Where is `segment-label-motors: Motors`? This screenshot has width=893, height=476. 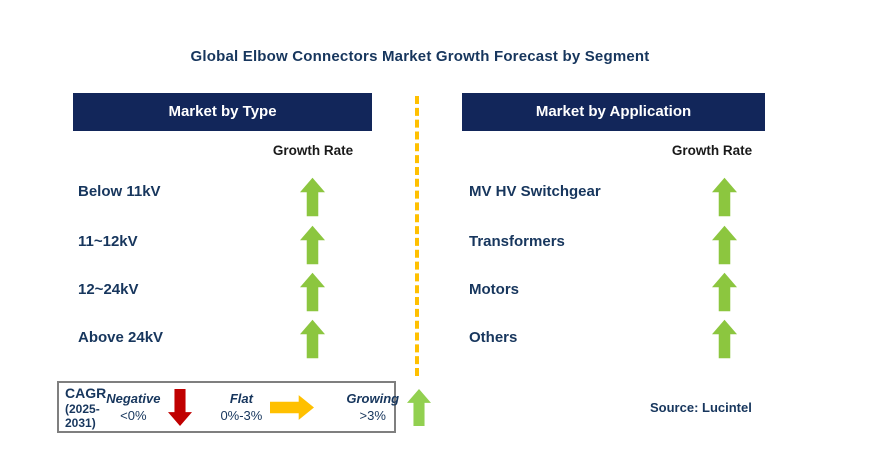
segment-label-motors: Motors is located at coordinates (494, 289).